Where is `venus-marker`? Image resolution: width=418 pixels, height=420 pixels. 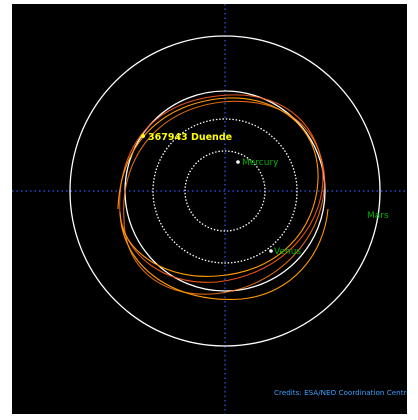
venus-marker is located at coordinates (271, 251).